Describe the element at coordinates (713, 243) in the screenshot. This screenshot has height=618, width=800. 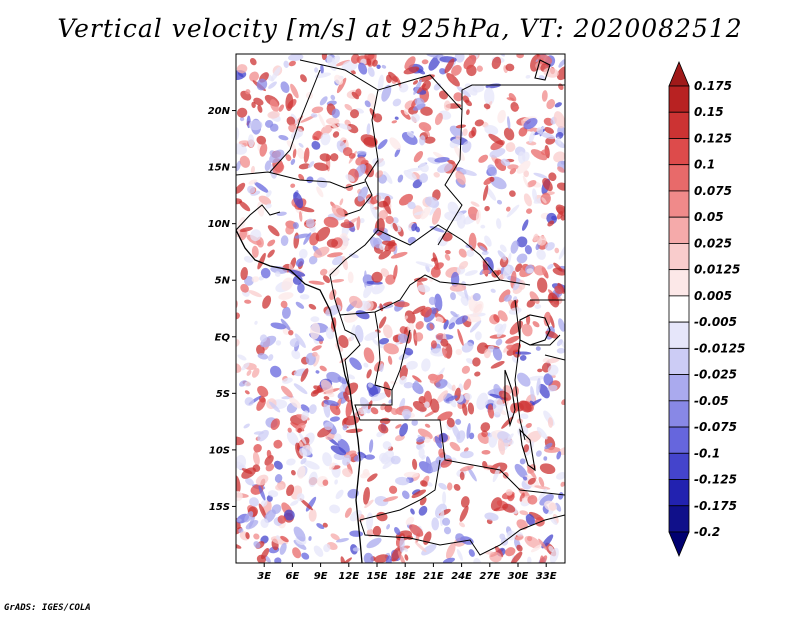
I see `colorbar-label: 0.025` at that location.